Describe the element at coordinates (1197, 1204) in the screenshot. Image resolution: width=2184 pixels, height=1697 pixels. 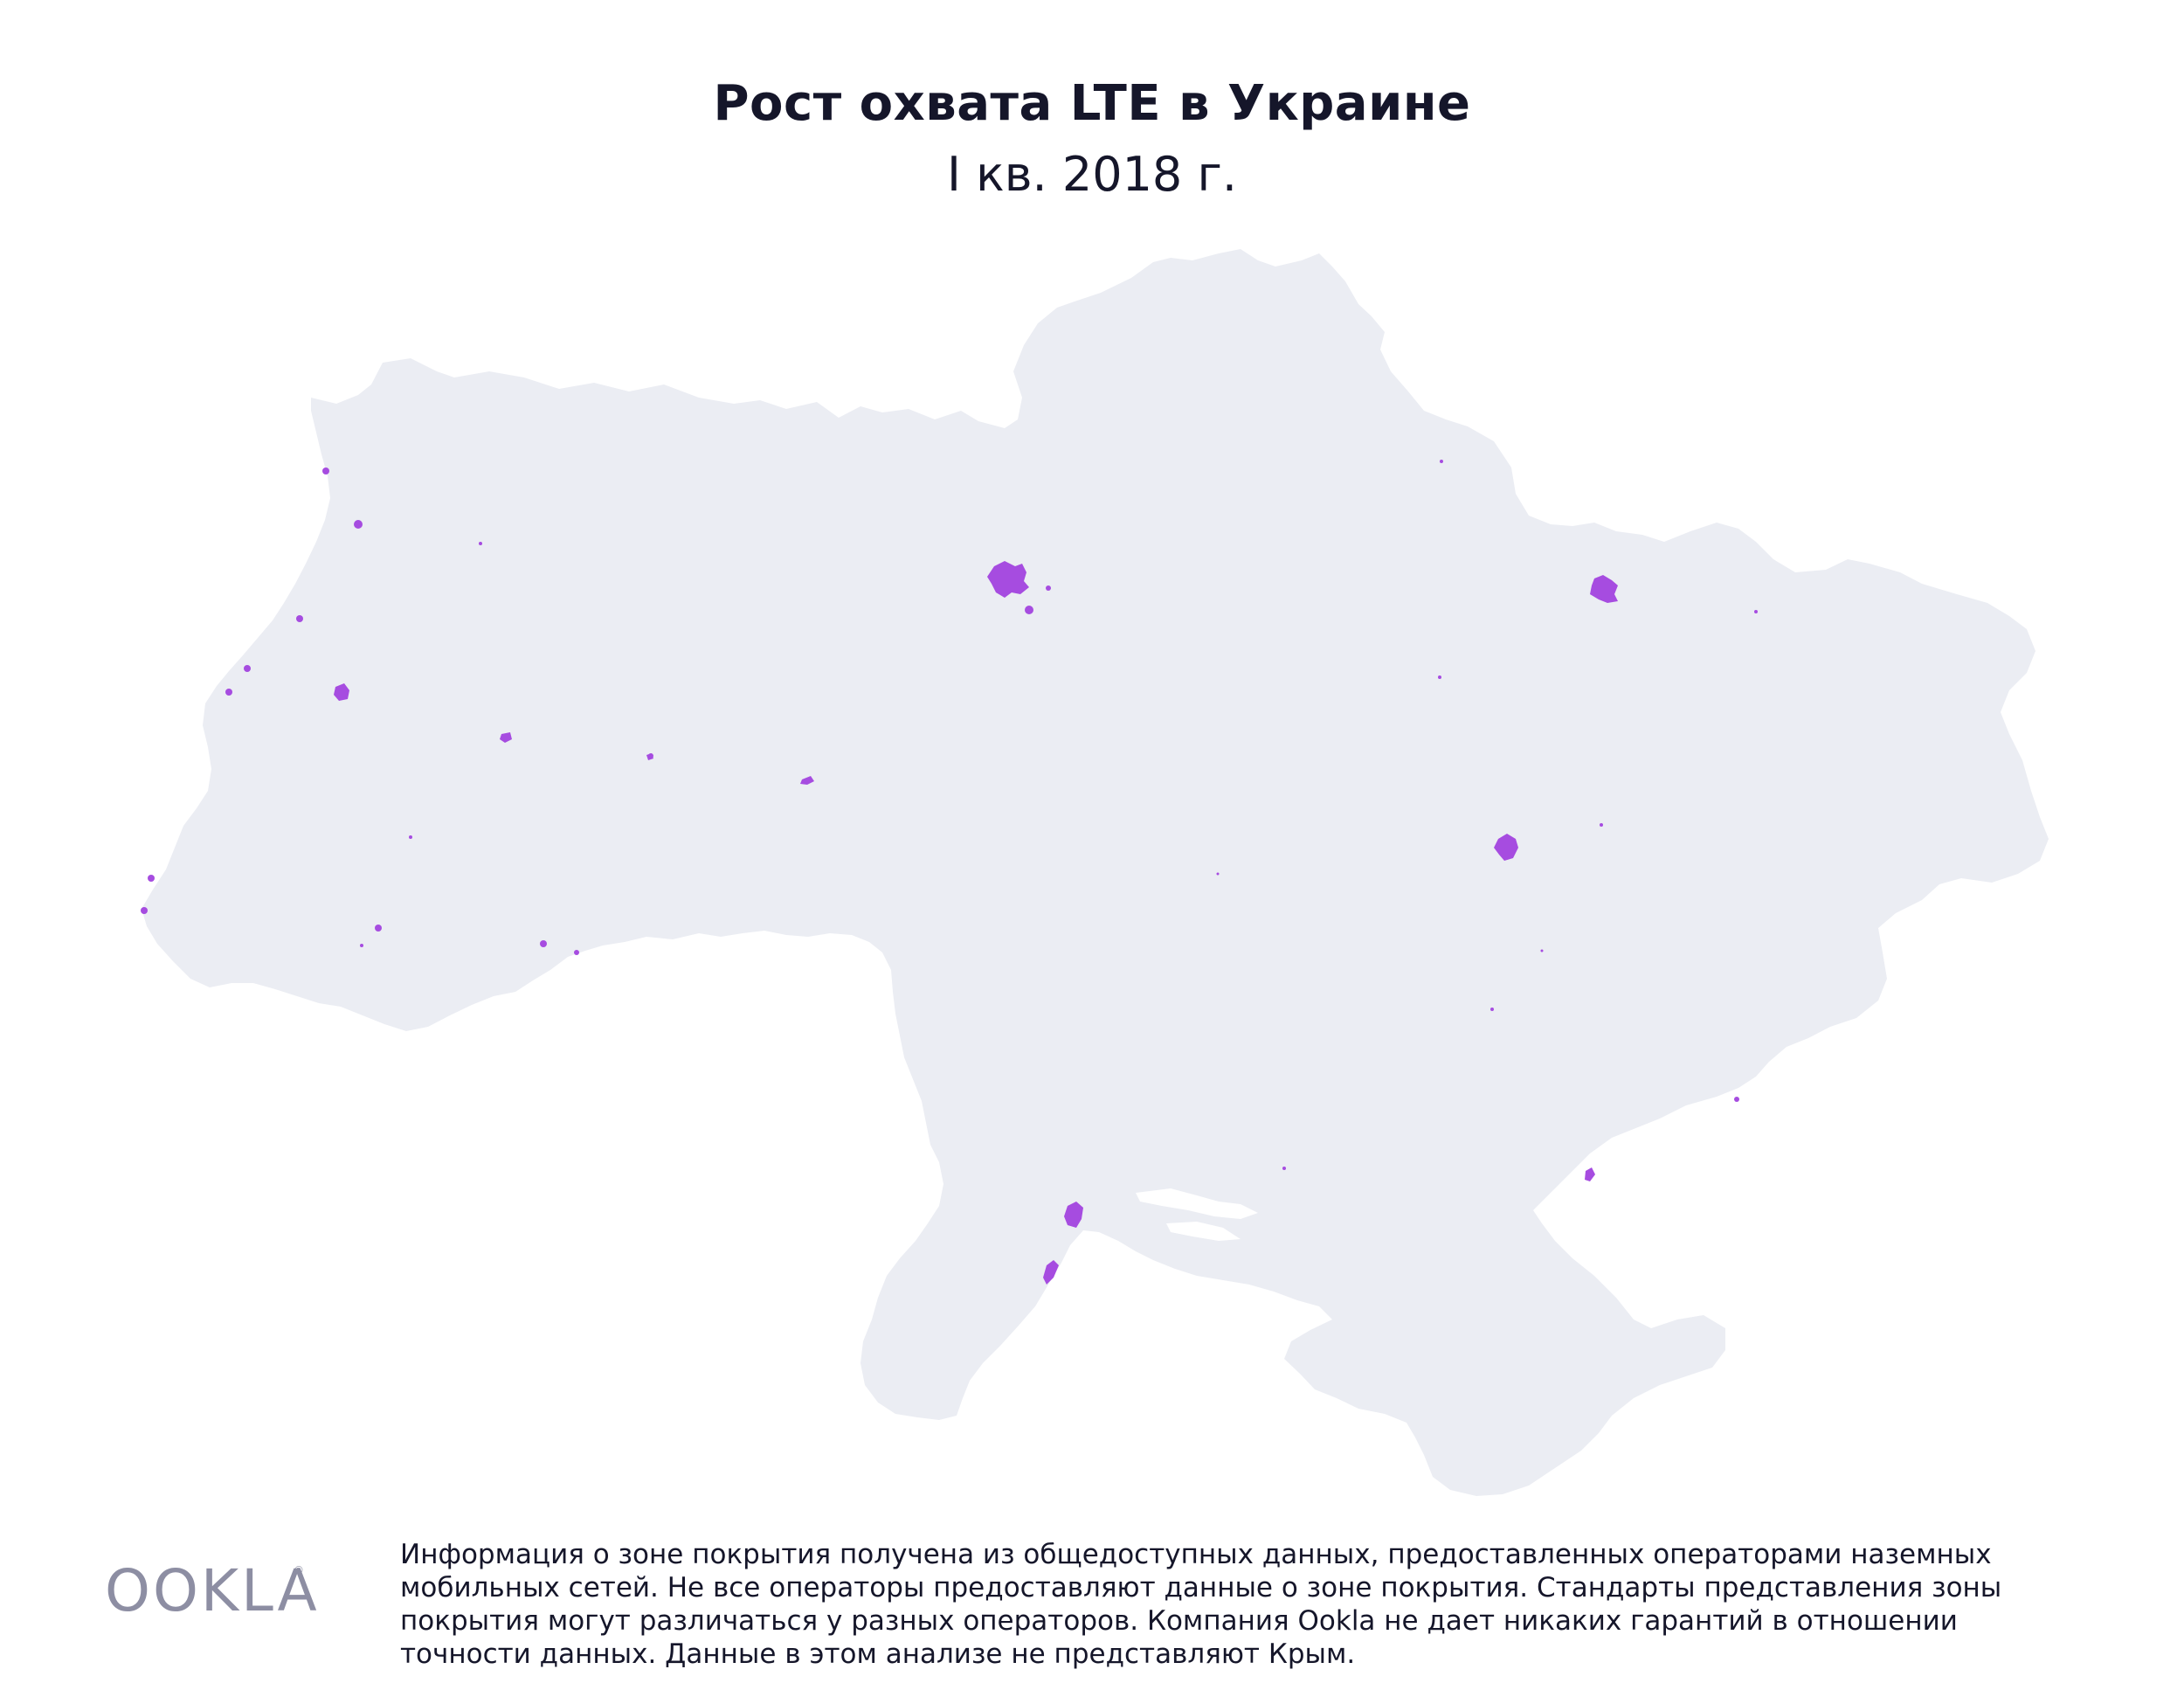
I see `dnipro-estuary` at that location.